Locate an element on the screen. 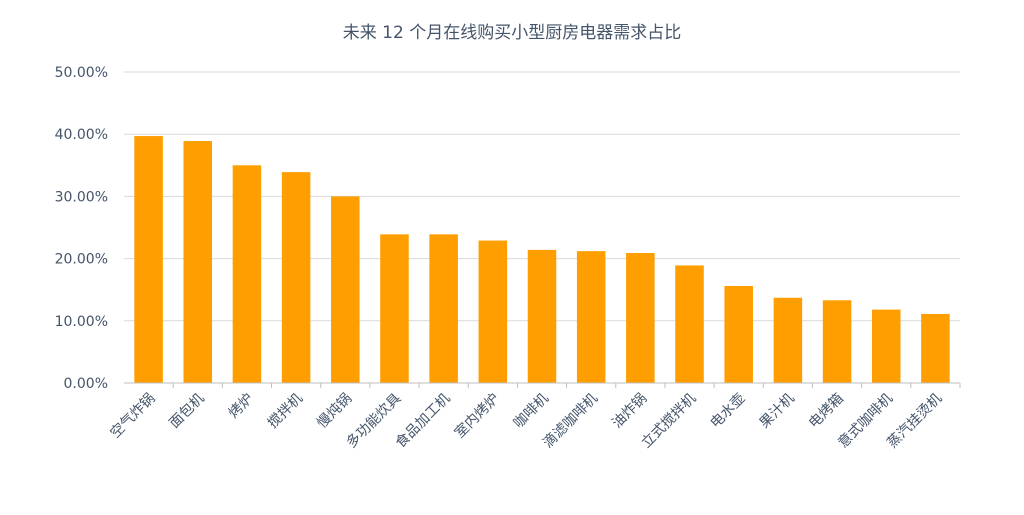  x-tick-label: 电烤箱 is located at coordinates (826, 411).